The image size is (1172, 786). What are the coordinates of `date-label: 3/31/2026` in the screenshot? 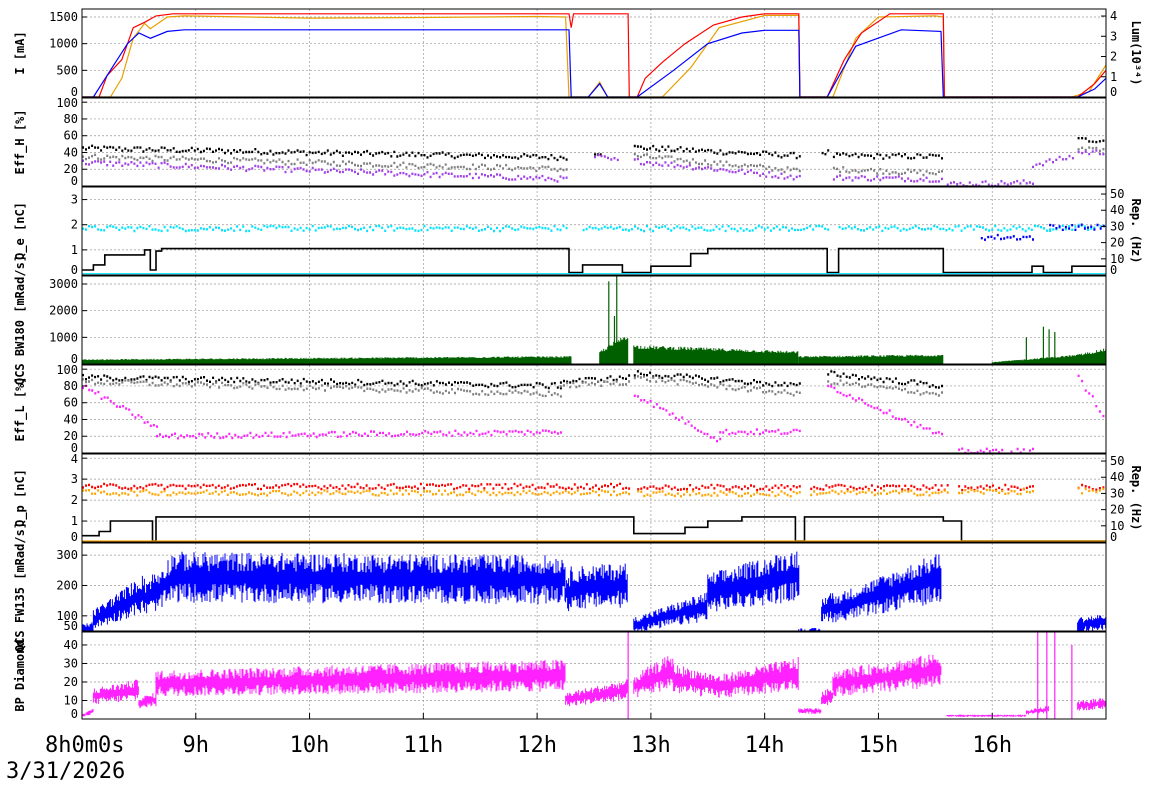 It's located at (65, 770).